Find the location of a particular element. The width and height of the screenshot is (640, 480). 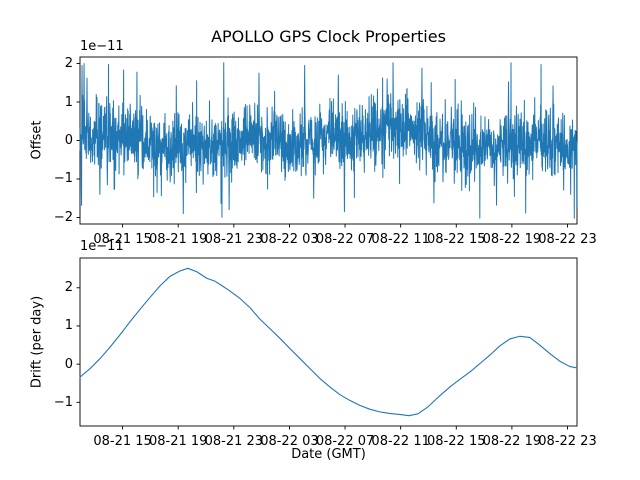

offset-axis-scale-label: 1e−11 is located at coordinates (102, 46).